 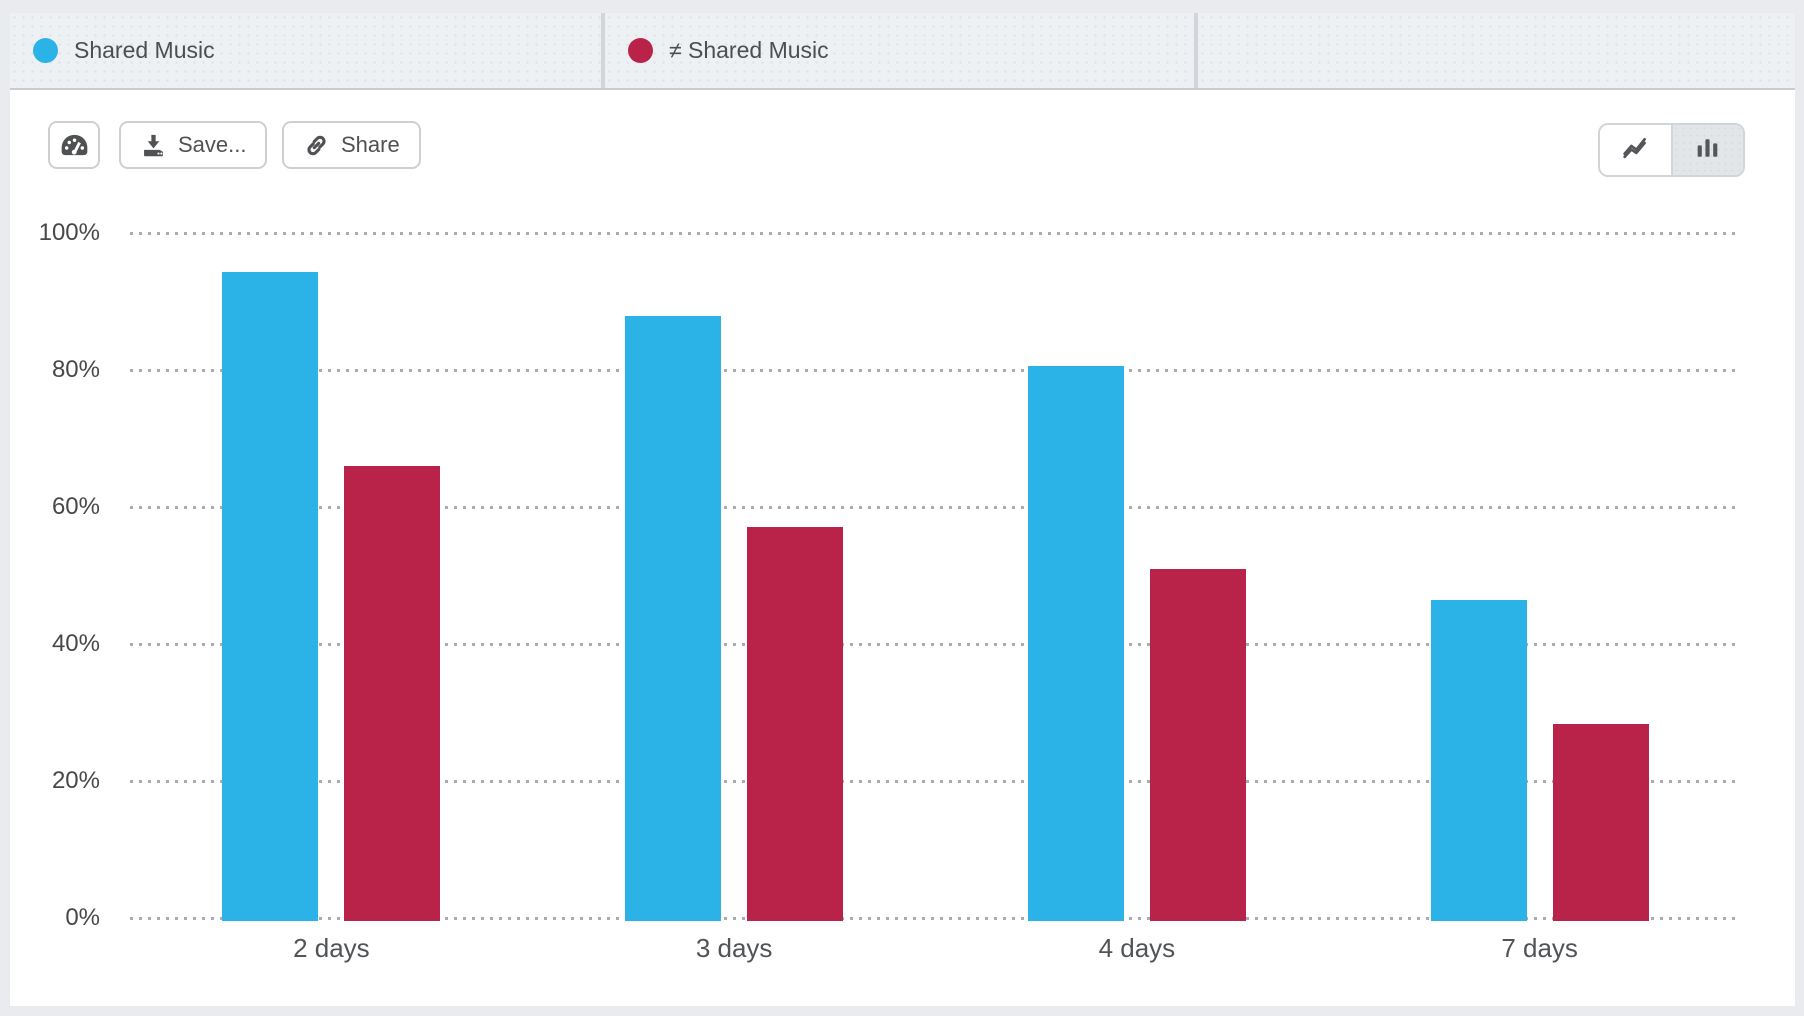 What do you see at coordinates (392, 693) in the screenshot?
I see `bar--shared-music-2-days` at bounding box center [392, 693].